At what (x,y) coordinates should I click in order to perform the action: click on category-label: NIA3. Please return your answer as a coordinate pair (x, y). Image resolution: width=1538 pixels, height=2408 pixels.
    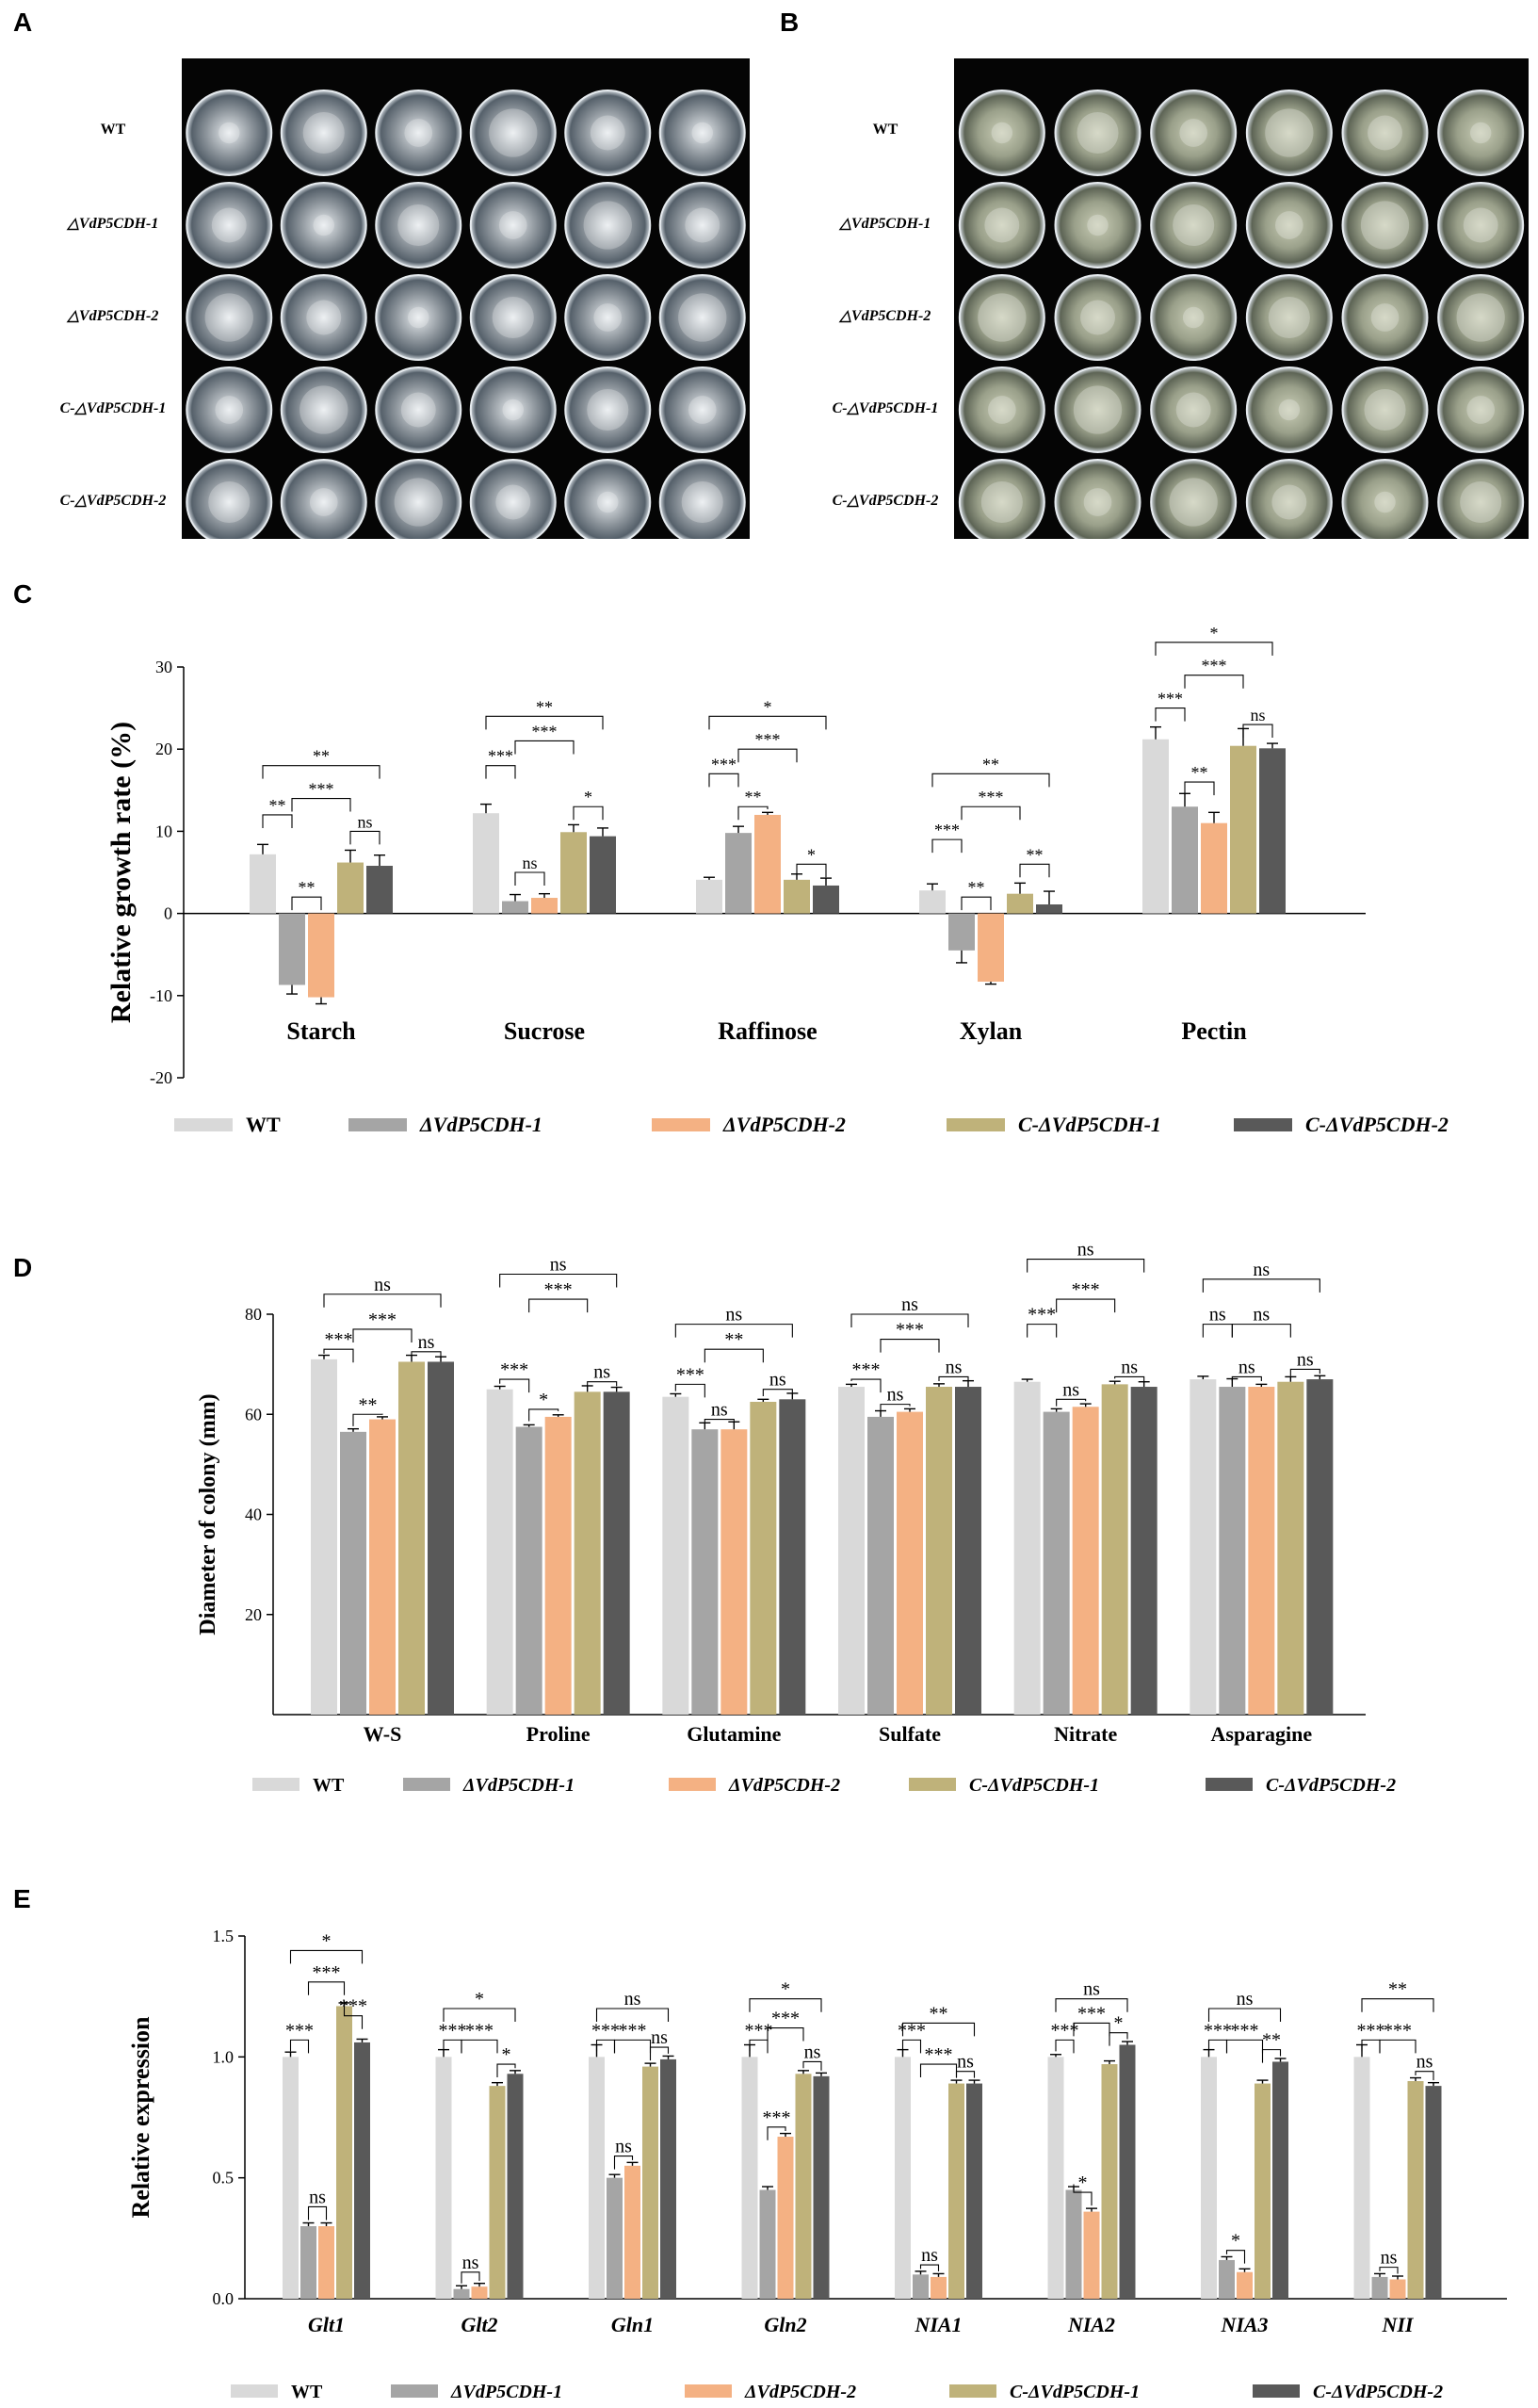
    Looking at the image, I should click on (1244, 2324).